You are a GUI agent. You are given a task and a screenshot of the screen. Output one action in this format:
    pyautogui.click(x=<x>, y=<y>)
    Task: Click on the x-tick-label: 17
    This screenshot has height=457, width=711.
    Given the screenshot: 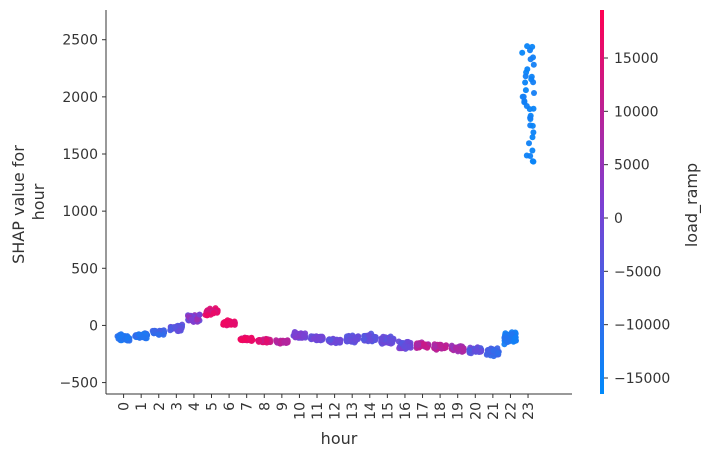 What is the action you would take?
    pyautogui.click(x=424, y=411)
    